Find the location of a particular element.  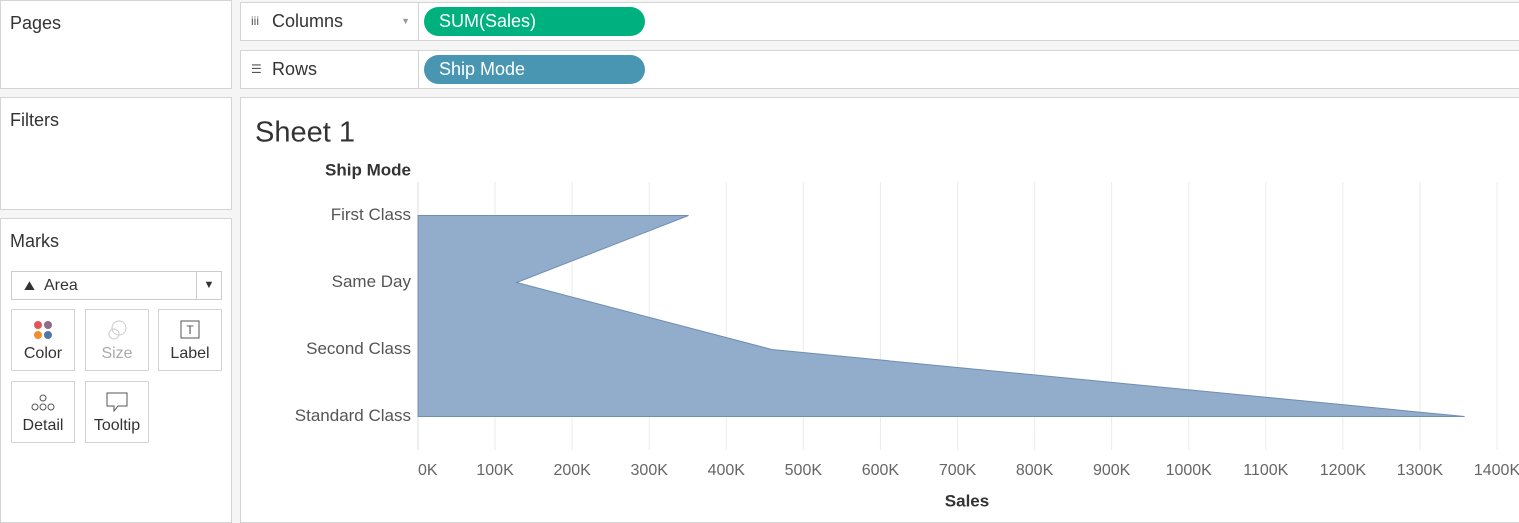

mark-type-dropdown: ⛰ Area ▼ is located at coordinates (116, 285).